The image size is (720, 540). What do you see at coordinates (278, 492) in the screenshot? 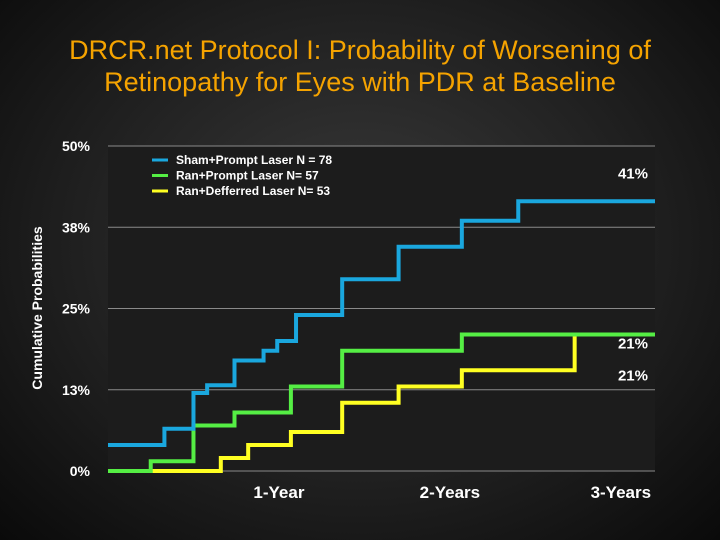
I see `x-tick-label: 1-Year` at bounding box center [278, 492].